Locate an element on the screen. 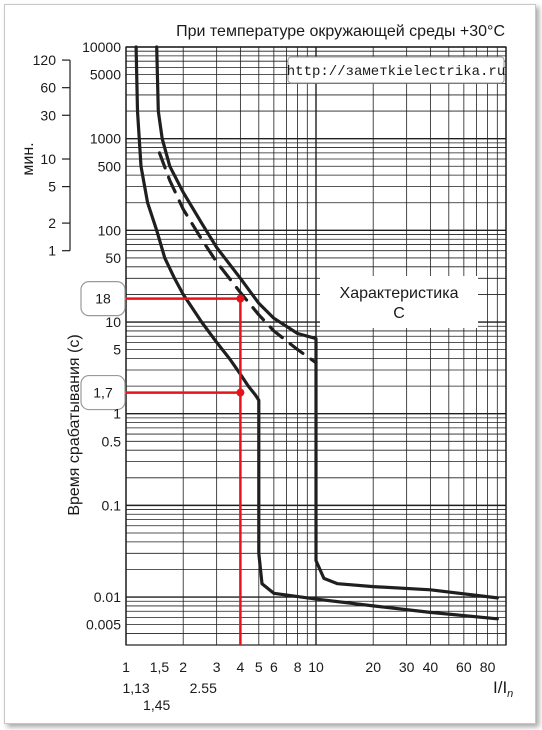 The image size is (542, 730). x-extra-tick-label: 1,45 is located at coordinates (156, 705).